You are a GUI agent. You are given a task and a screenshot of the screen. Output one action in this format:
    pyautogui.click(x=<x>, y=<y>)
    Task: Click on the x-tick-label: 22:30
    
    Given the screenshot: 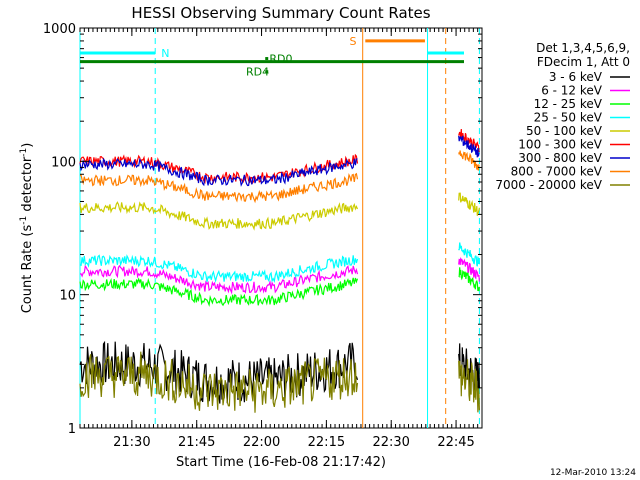 What is the action you would take?
    pyautogui.click(x=390, y=442)
    